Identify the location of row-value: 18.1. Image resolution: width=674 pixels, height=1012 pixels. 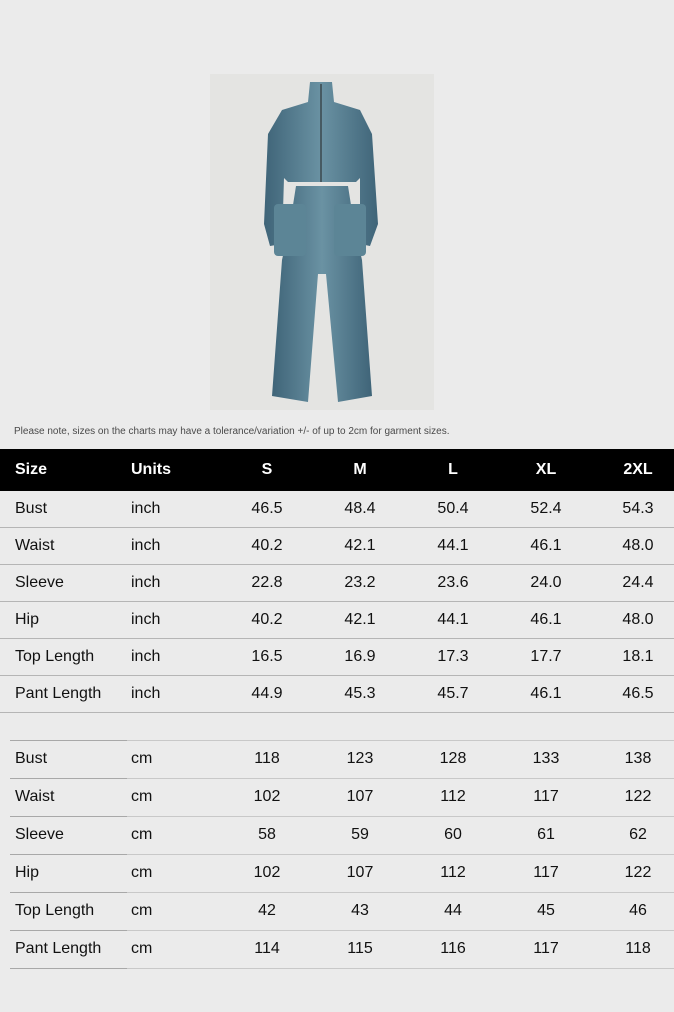
(638, 656).